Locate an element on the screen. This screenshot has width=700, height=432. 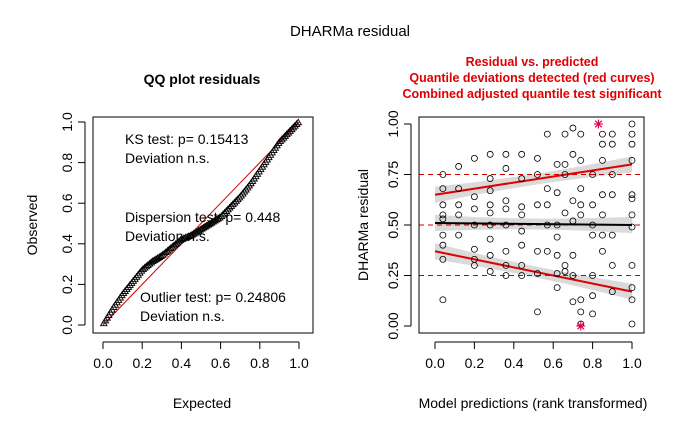
qq-points is located at coordinates (201, 222).